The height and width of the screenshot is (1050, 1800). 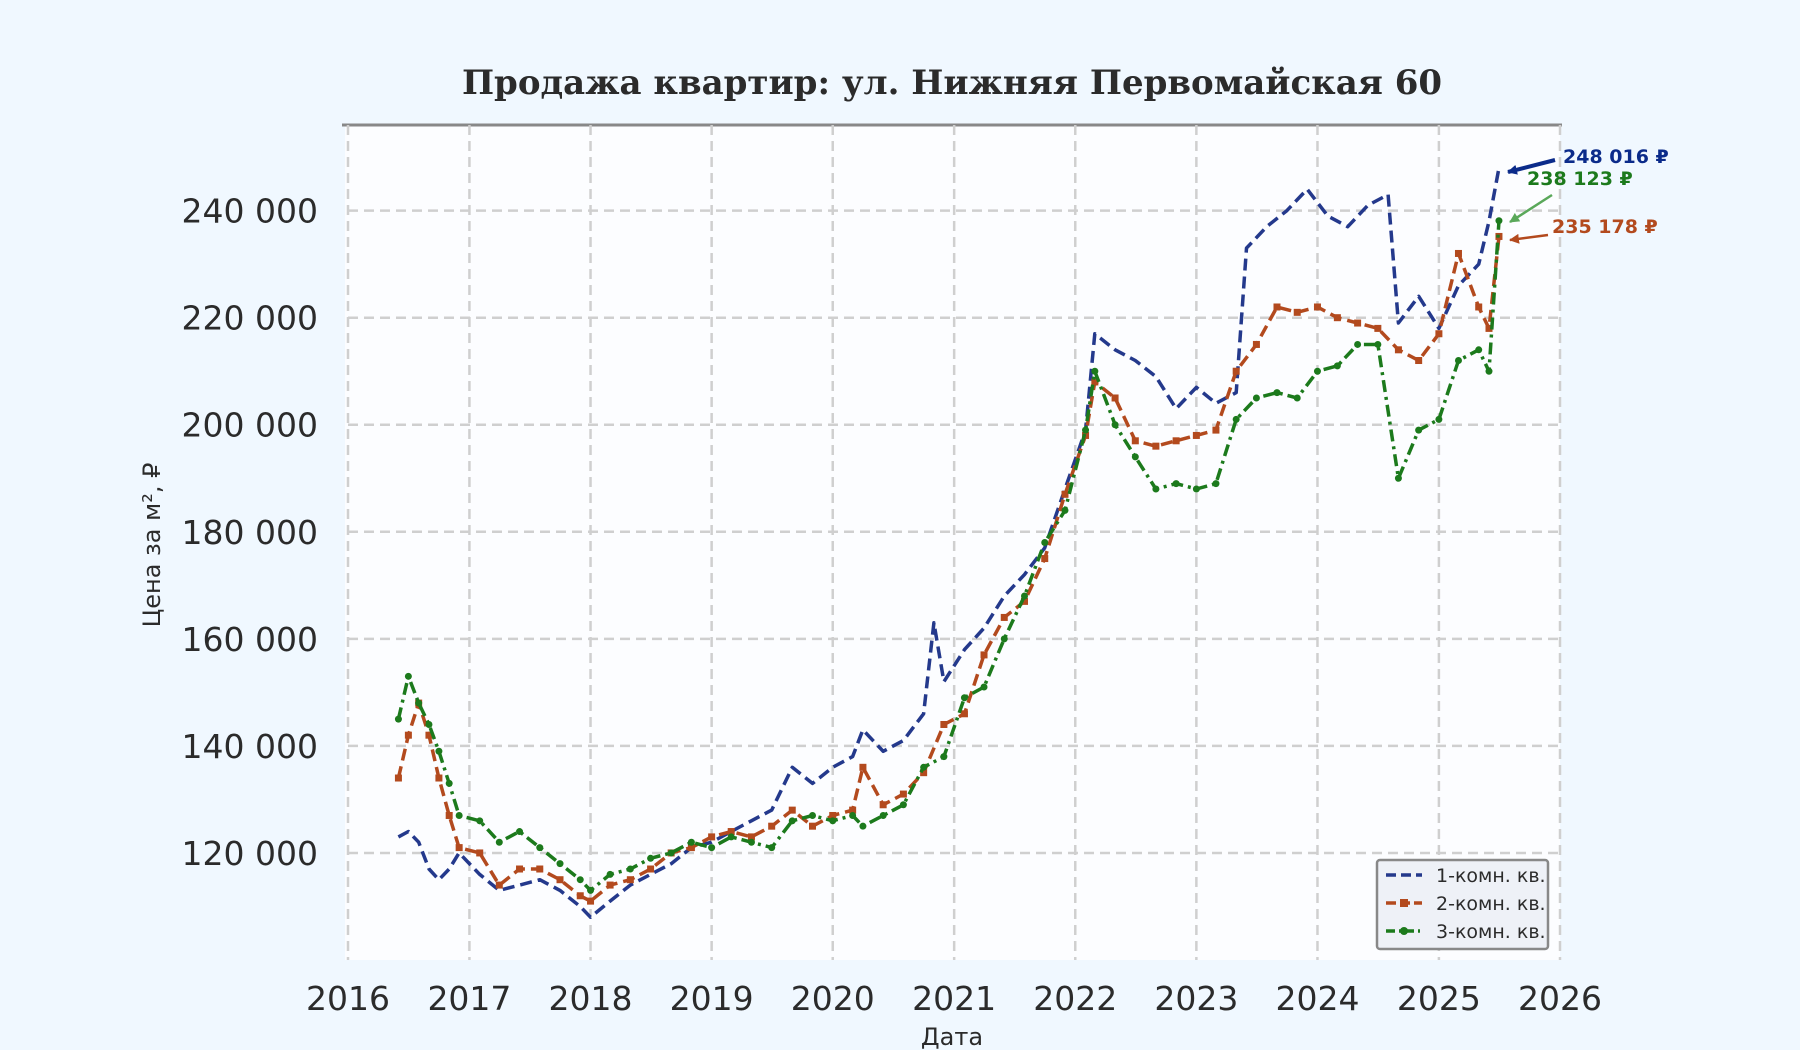 I want to click on annotation-label-1k: 248 016 ₽, so click(x=1616, y=157).